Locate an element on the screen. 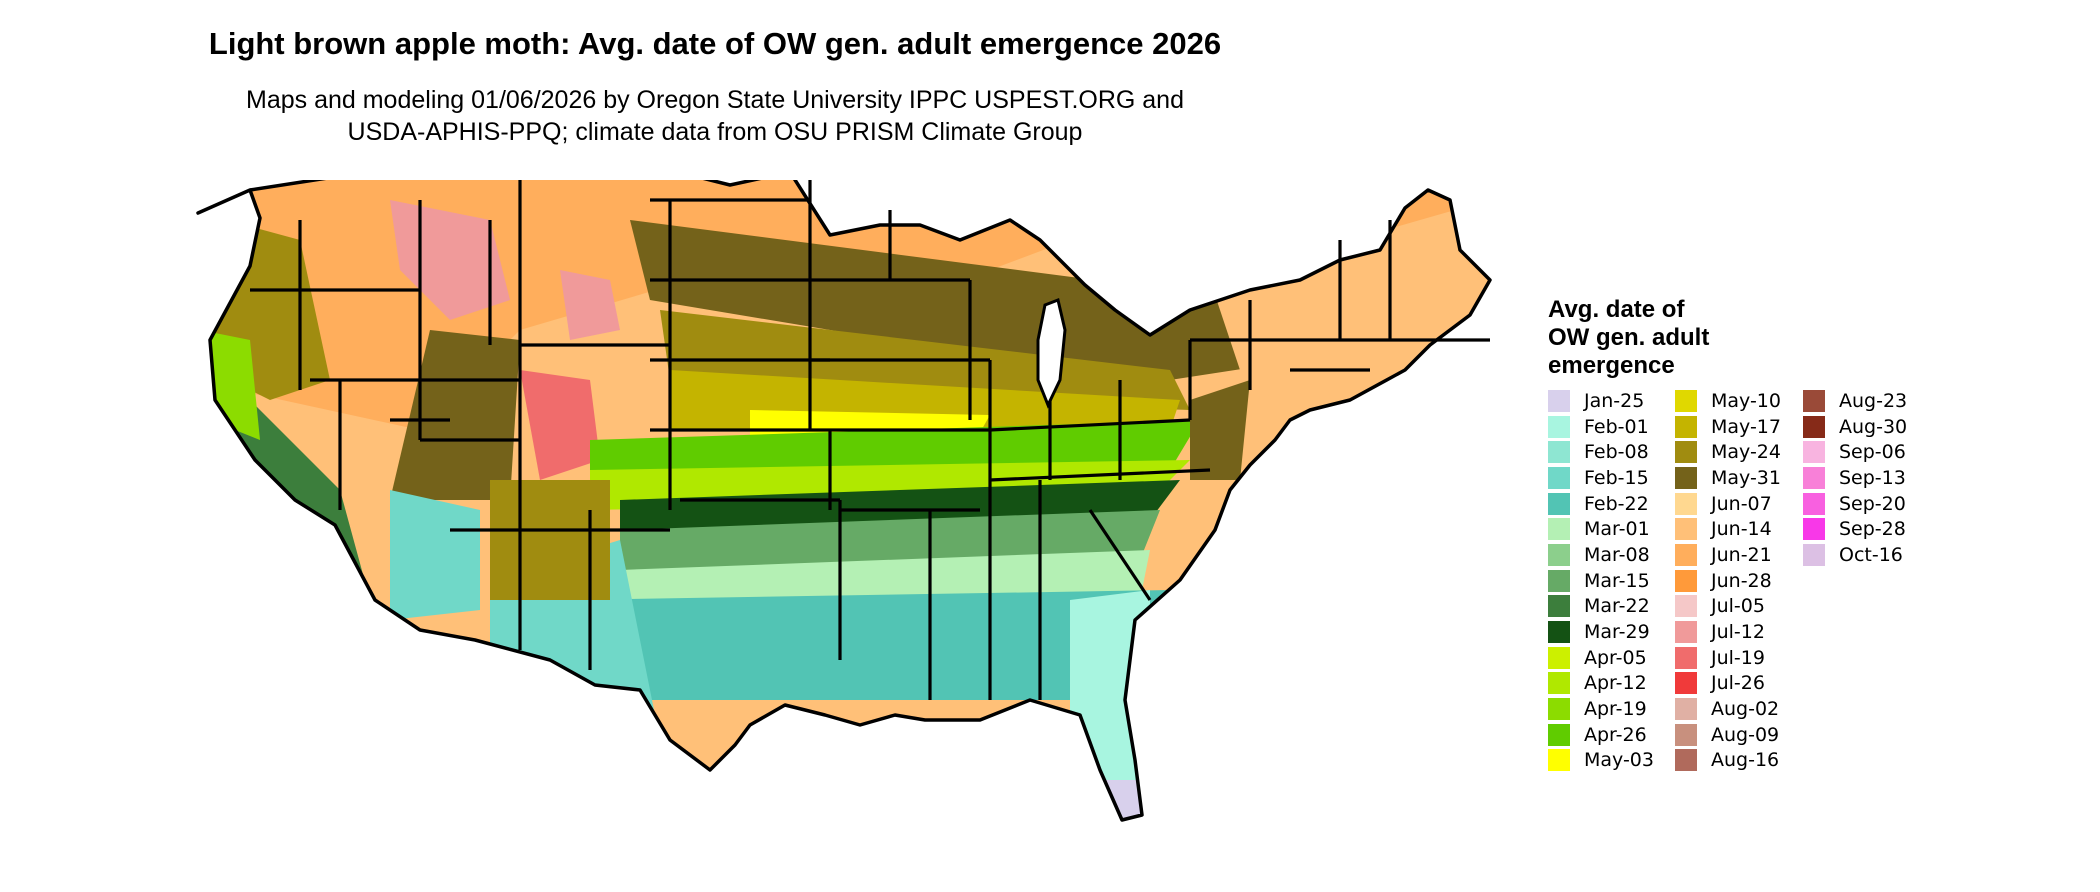 This screenshot has width=2100, height=892. legend-label: Aug-02 is located at coordinates (1745, 709).